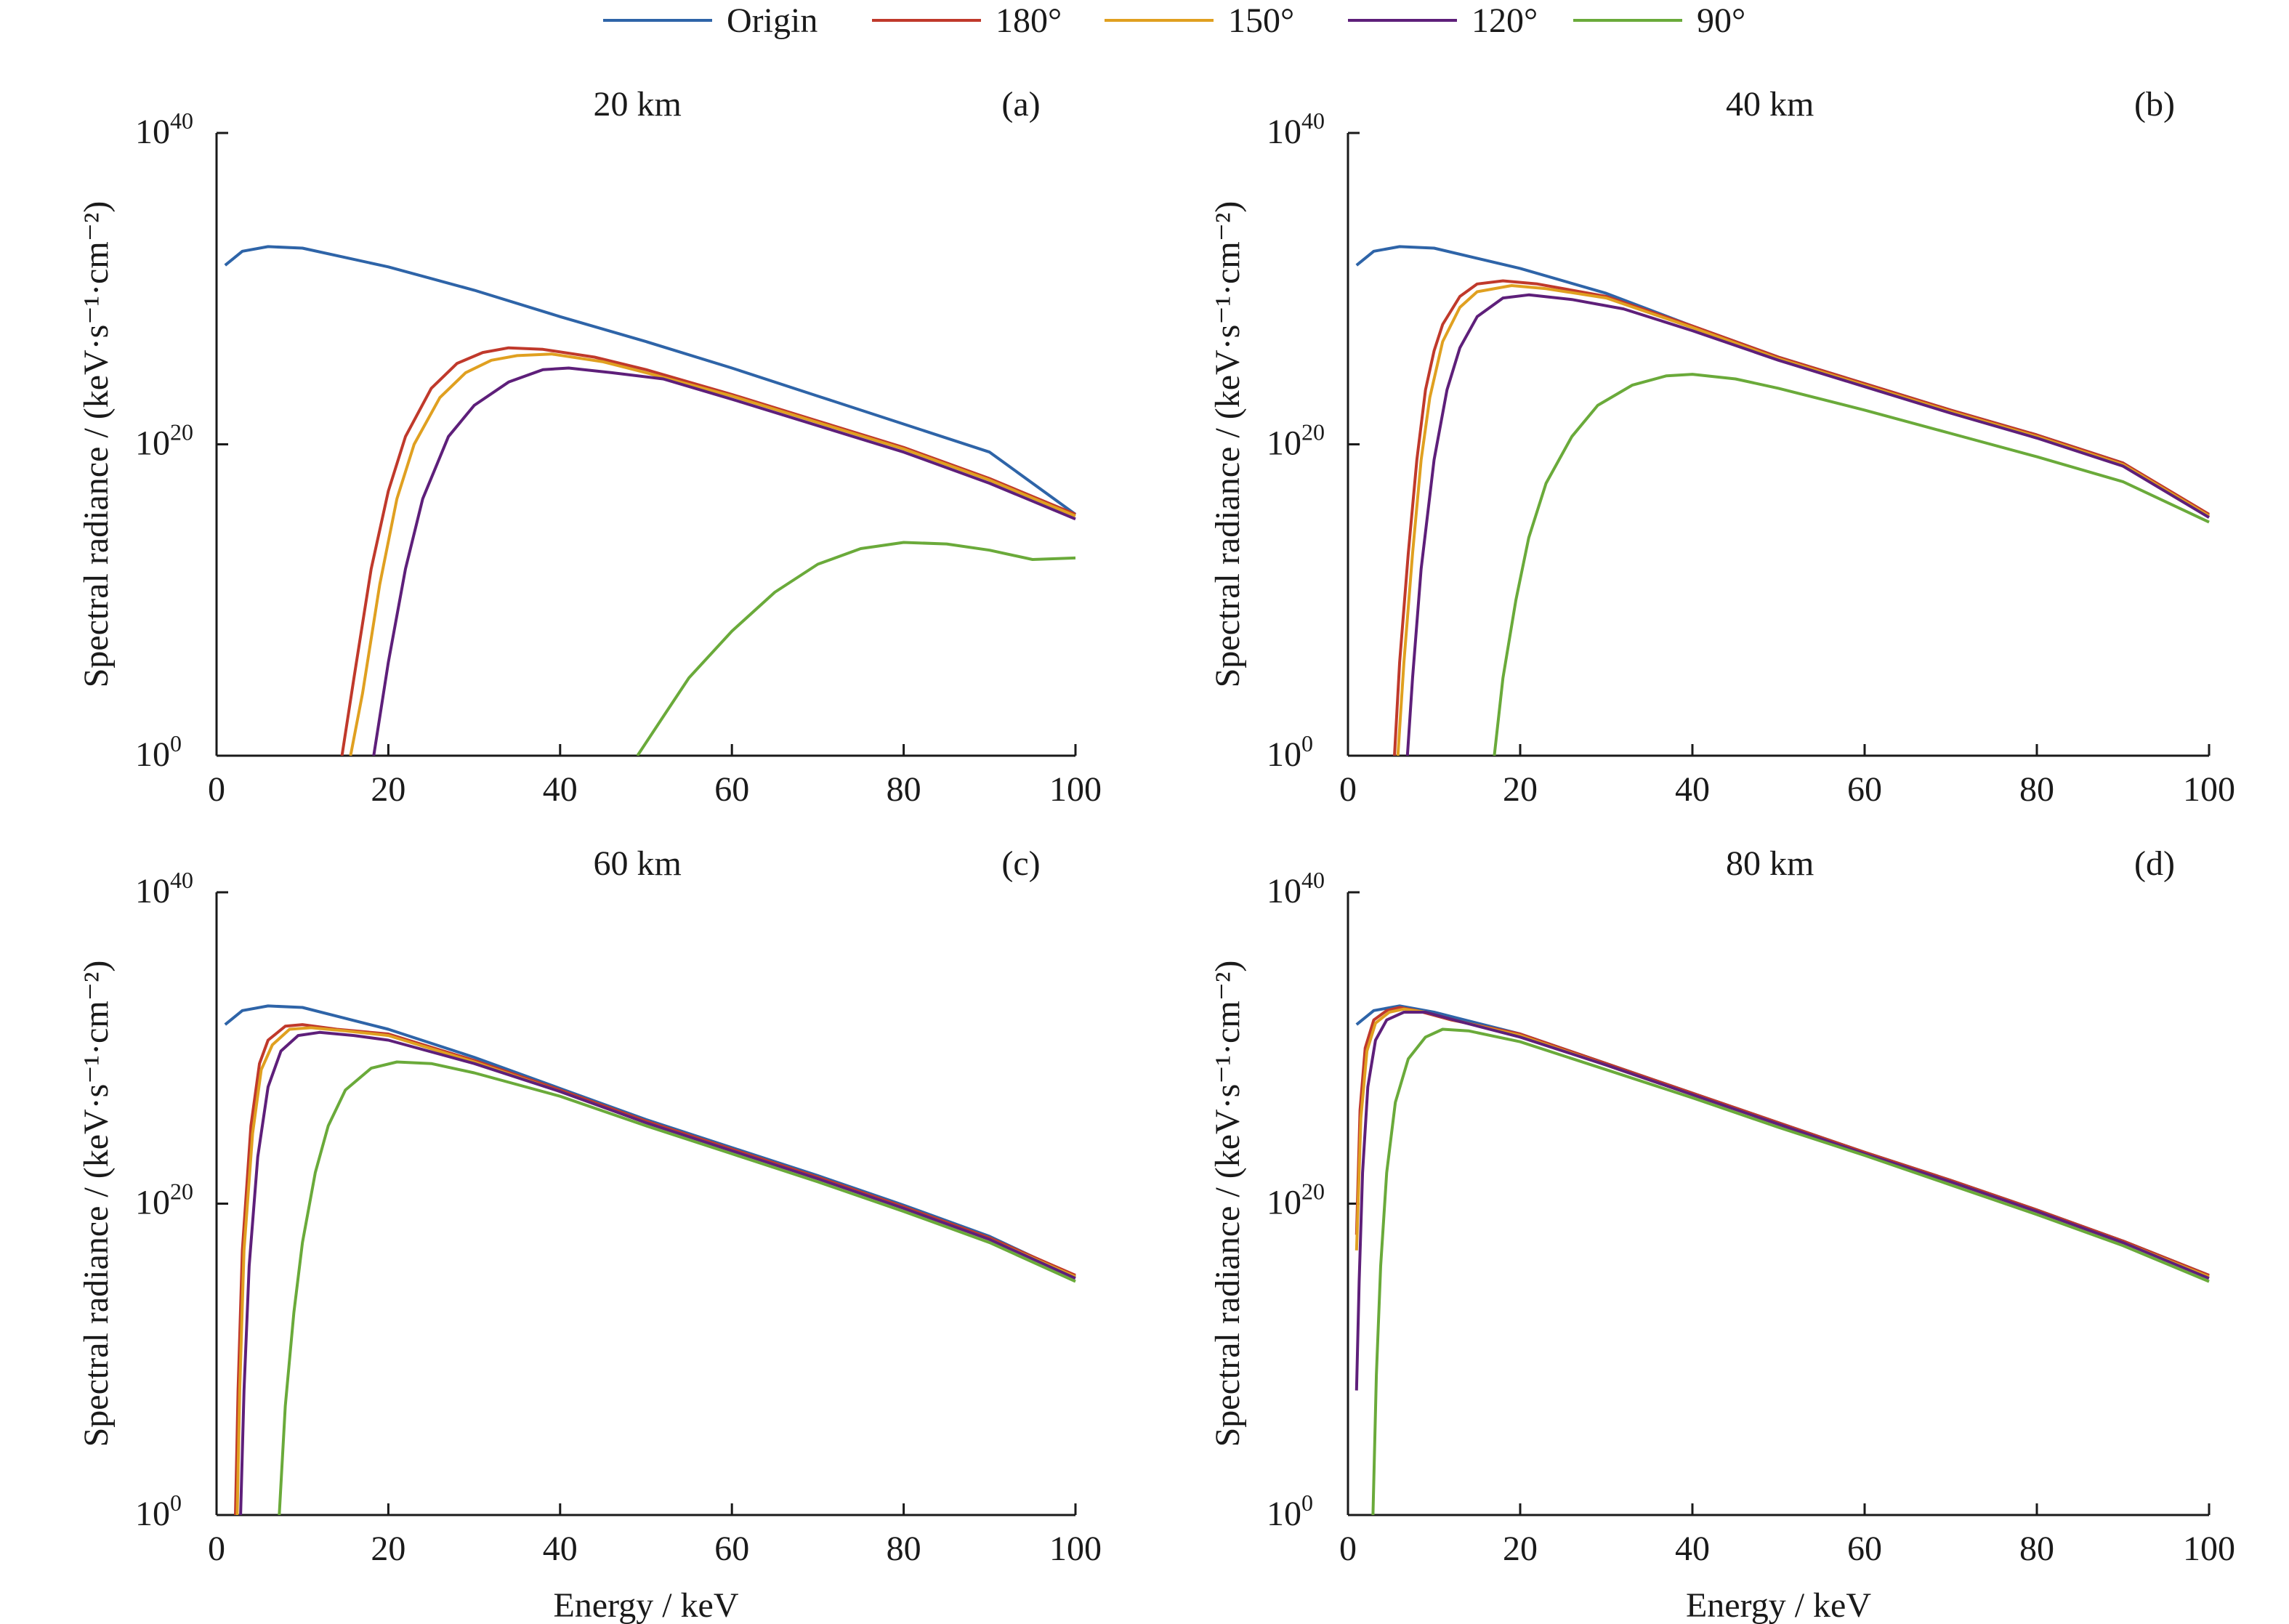  I want to click on panel-title: 40 km, so click(1770, 104).